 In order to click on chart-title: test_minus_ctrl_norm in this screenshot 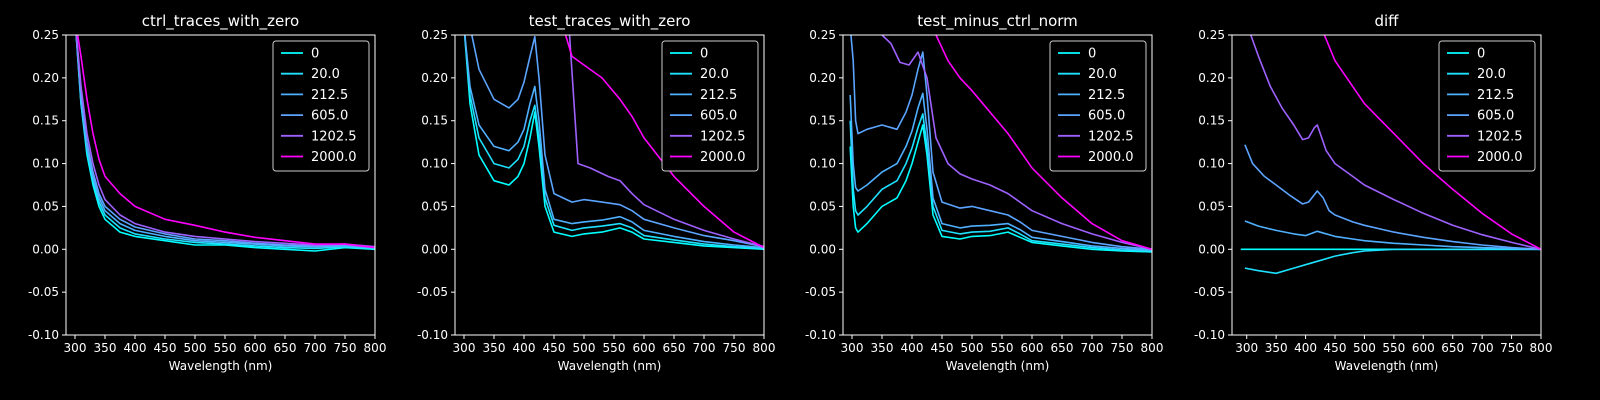, I will do `click(997, 21)`.